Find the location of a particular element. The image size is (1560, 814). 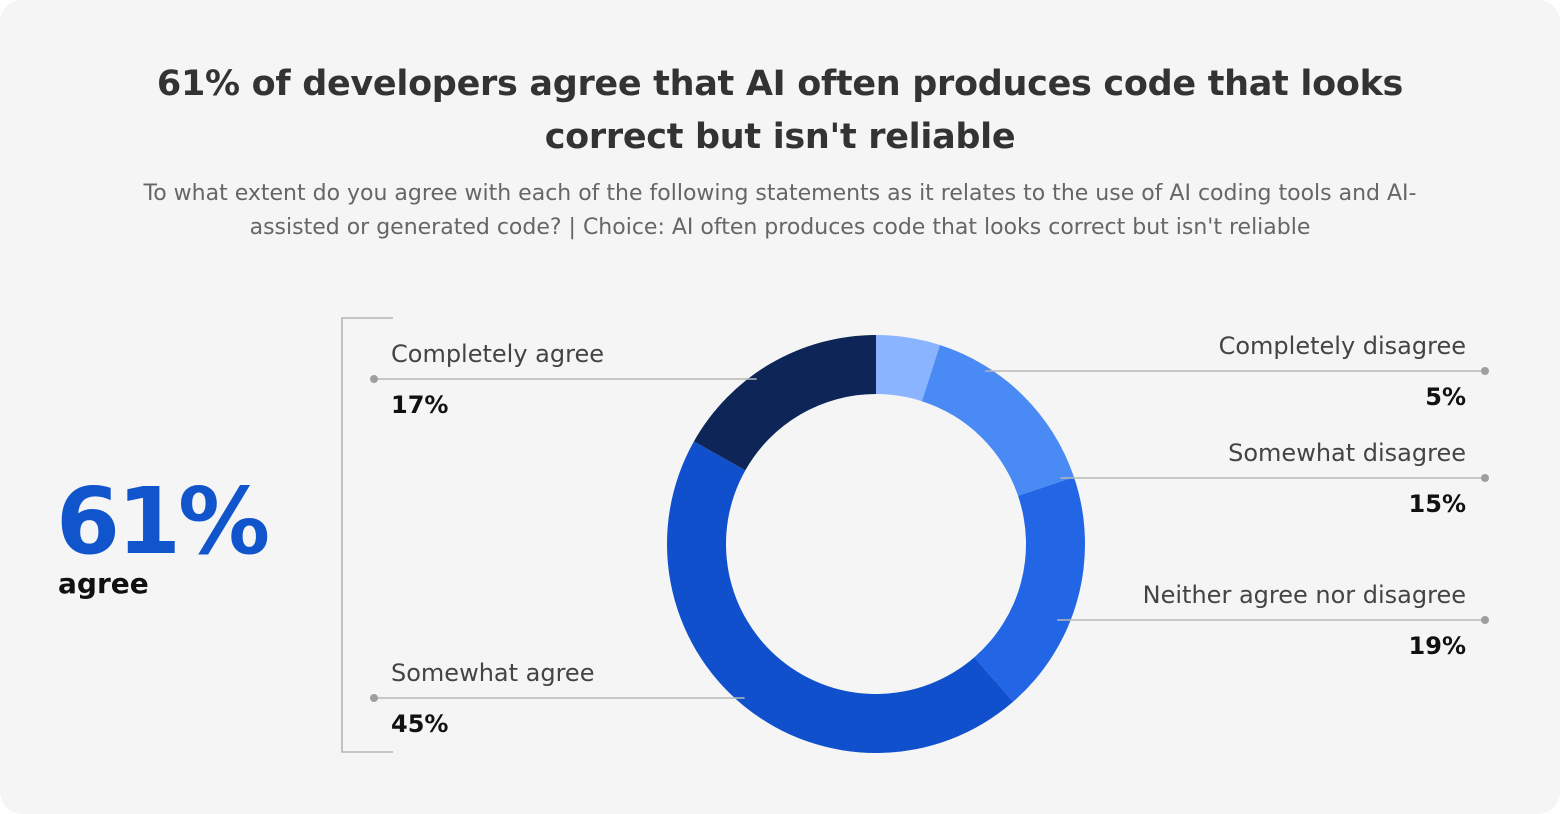

slice-somewhat-agree is located at coordinates (840, 597).